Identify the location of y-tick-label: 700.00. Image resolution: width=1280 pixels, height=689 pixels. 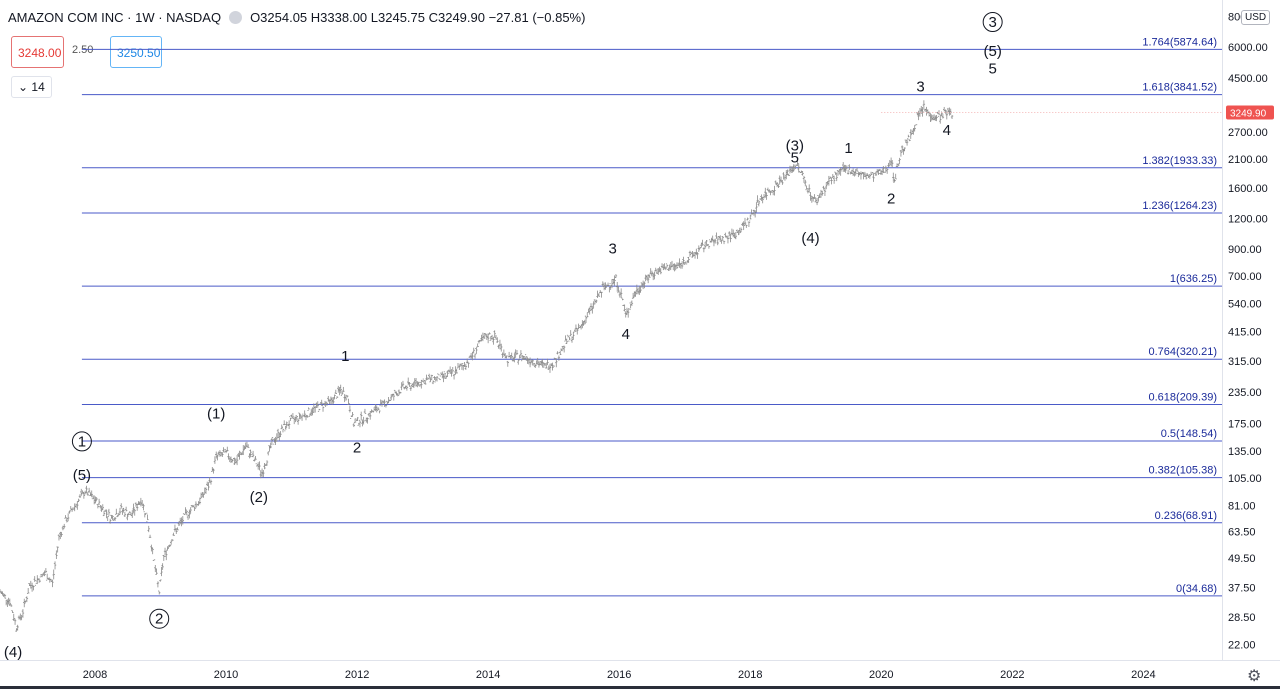
(1245, 277).